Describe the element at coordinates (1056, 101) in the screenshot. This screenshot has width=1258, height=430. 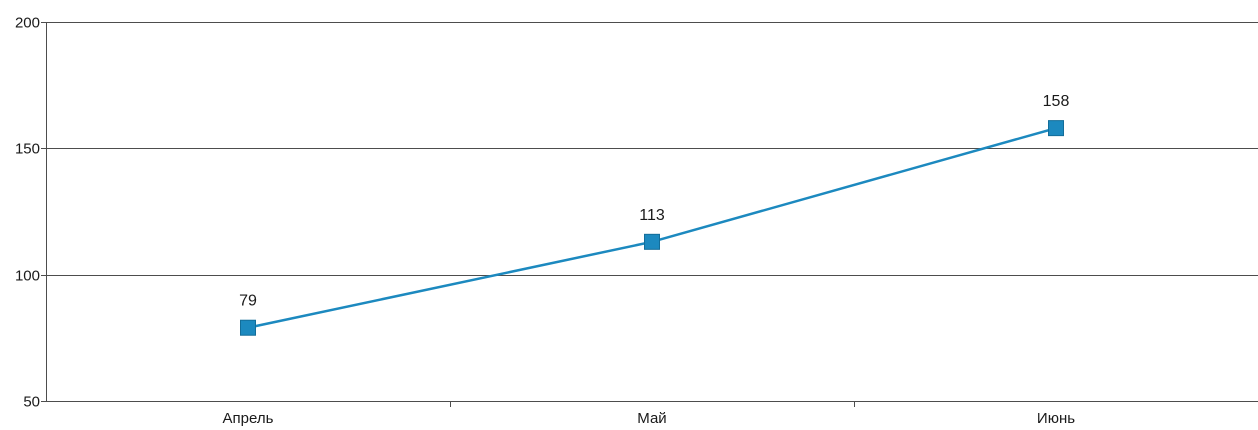
I see `data-label: 158` at that location.